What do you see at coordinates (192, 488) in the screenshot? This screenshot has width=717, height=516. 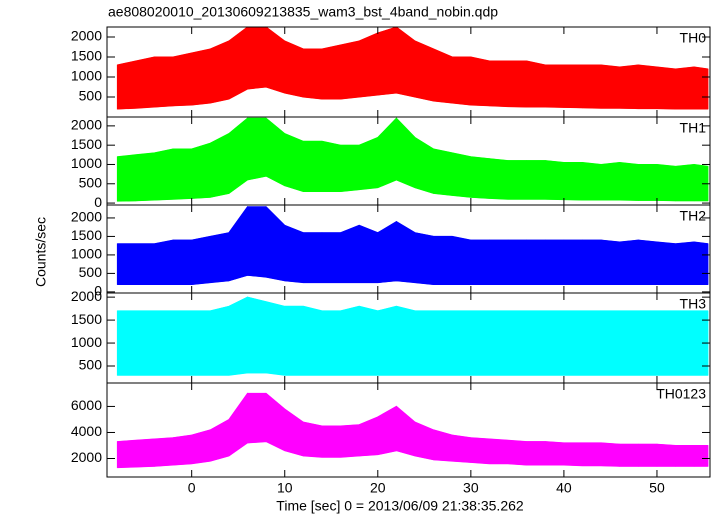 I see `x-tick-label: 0` at bounding box center [192, 488].